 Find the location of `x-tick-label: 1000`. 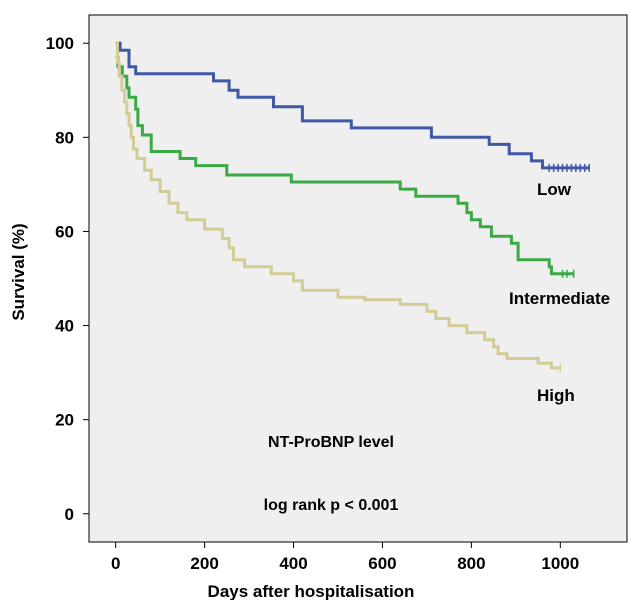

x-tick-label: 1000 is located at coordinates (560, 563).